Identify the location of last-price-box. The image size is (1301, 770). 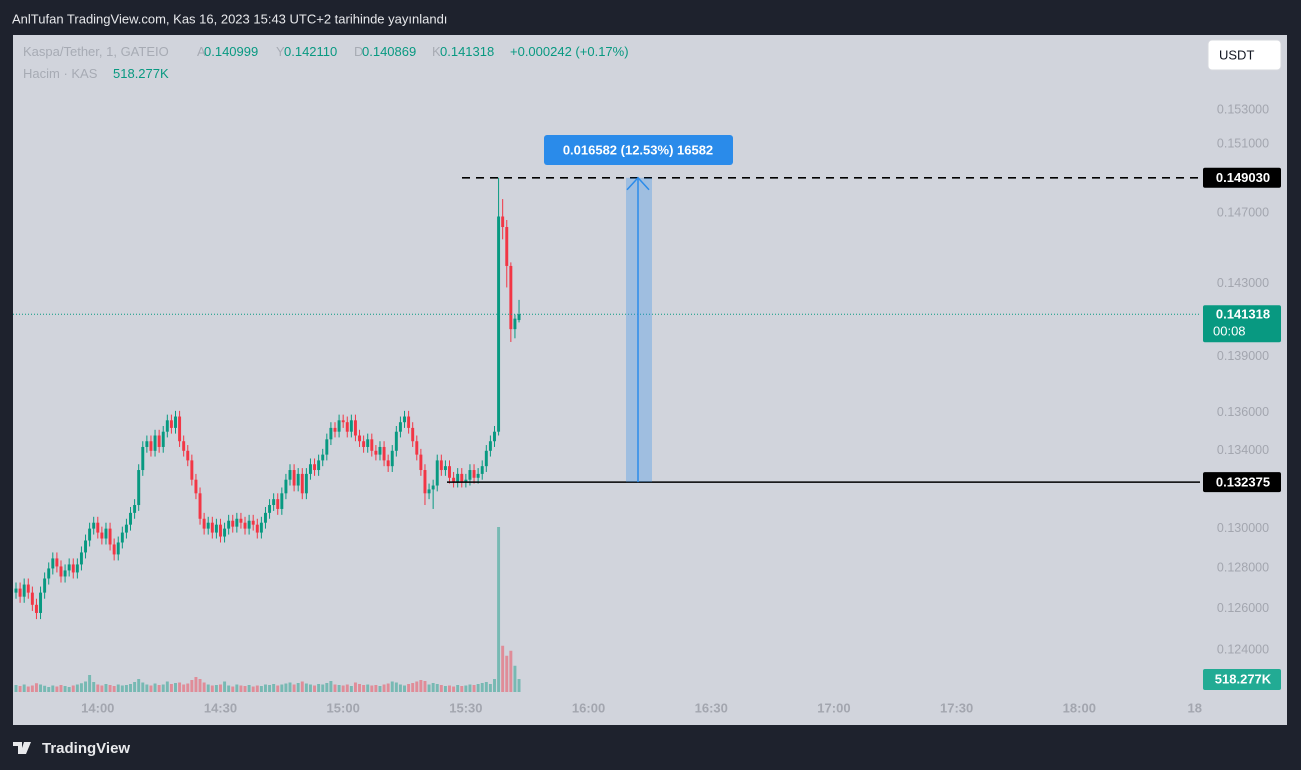
(1242, 324).